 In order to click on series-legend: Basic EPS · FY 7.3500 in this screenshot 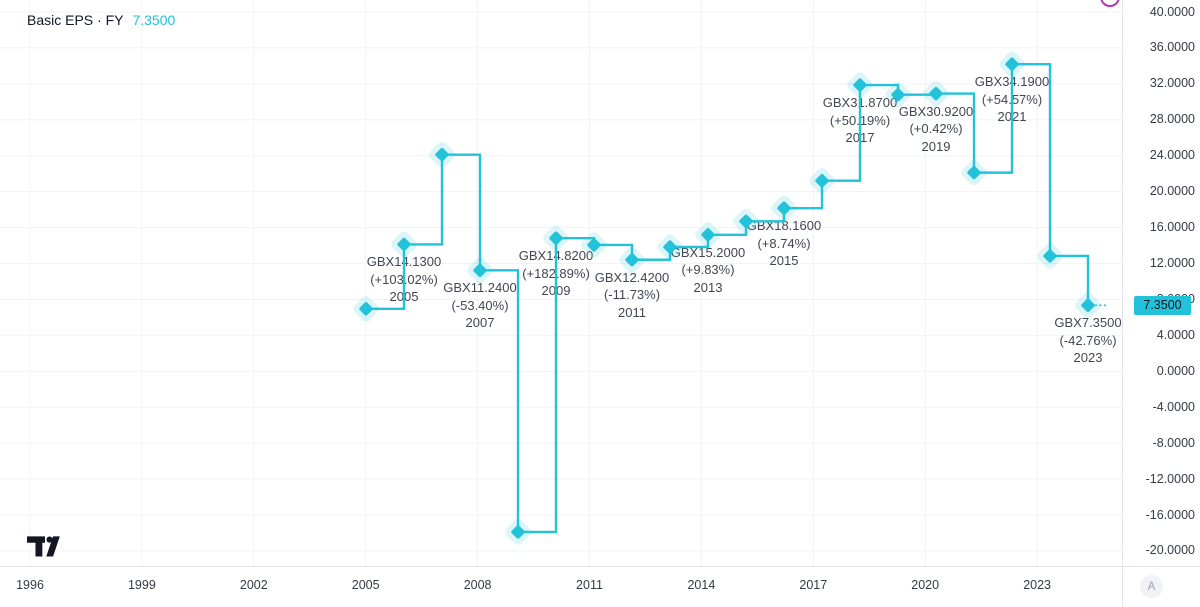, I will do `click(101, 20)`.